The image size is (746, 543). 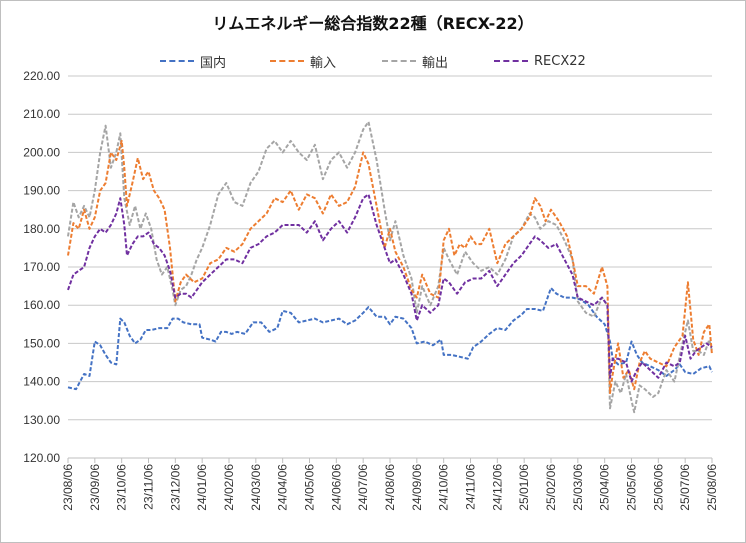 What do you see at coordinates (323, 63) in the screenshot?
I see `legend-label-import: 輸入` at bounding box center [323, 63].